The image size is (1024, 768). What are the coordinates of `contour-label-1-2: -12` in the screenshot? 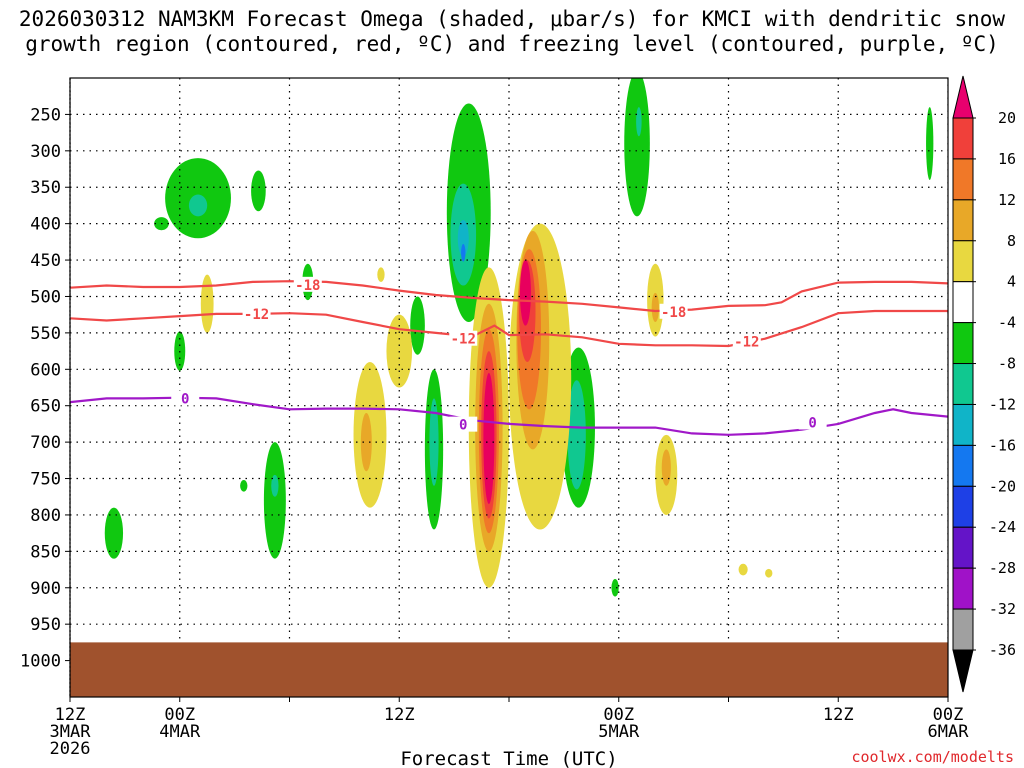 It's located at (746, 343).